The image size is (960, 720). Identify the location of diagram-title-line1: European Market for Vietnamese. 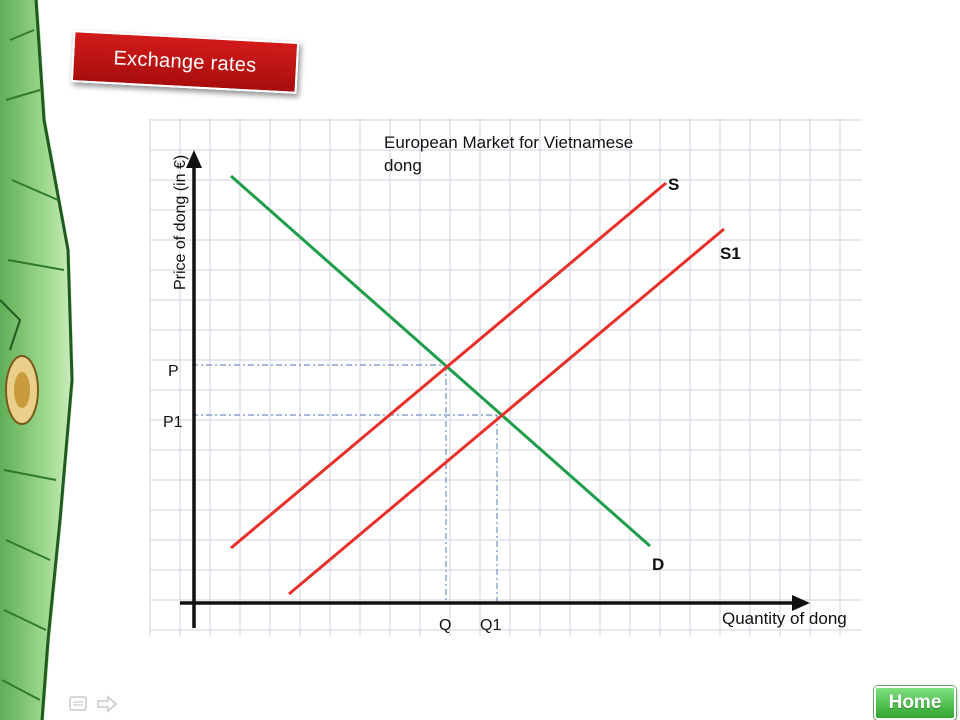
(508, 142).